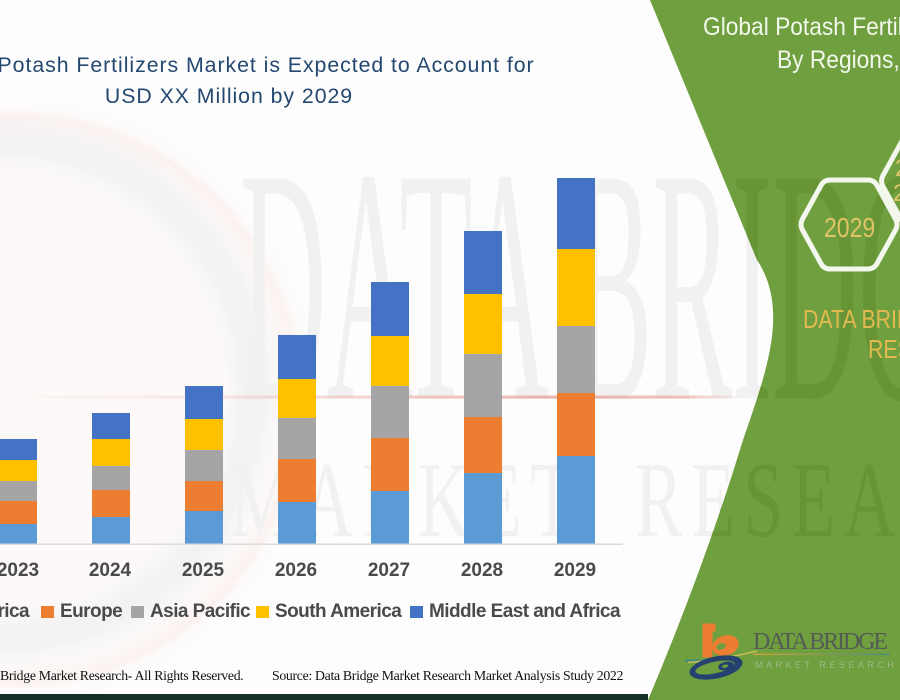 The width and height of the screenshot is (900, 700). What do you see at coordinates (821, 642) in the screenshot?
I see `svg-text: DATA BRIDGE` at bounding box center [821, 642].